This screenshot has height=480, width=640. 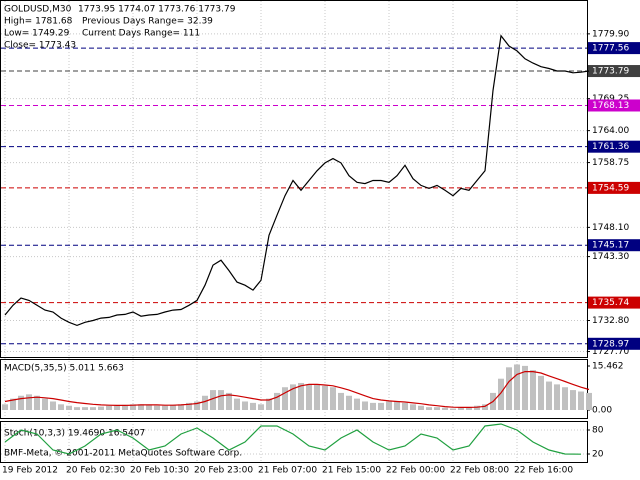 What do you see at coordinates (297, 389) in the screenshot?
I see `macd-signal` at bounding box center [297, 389].